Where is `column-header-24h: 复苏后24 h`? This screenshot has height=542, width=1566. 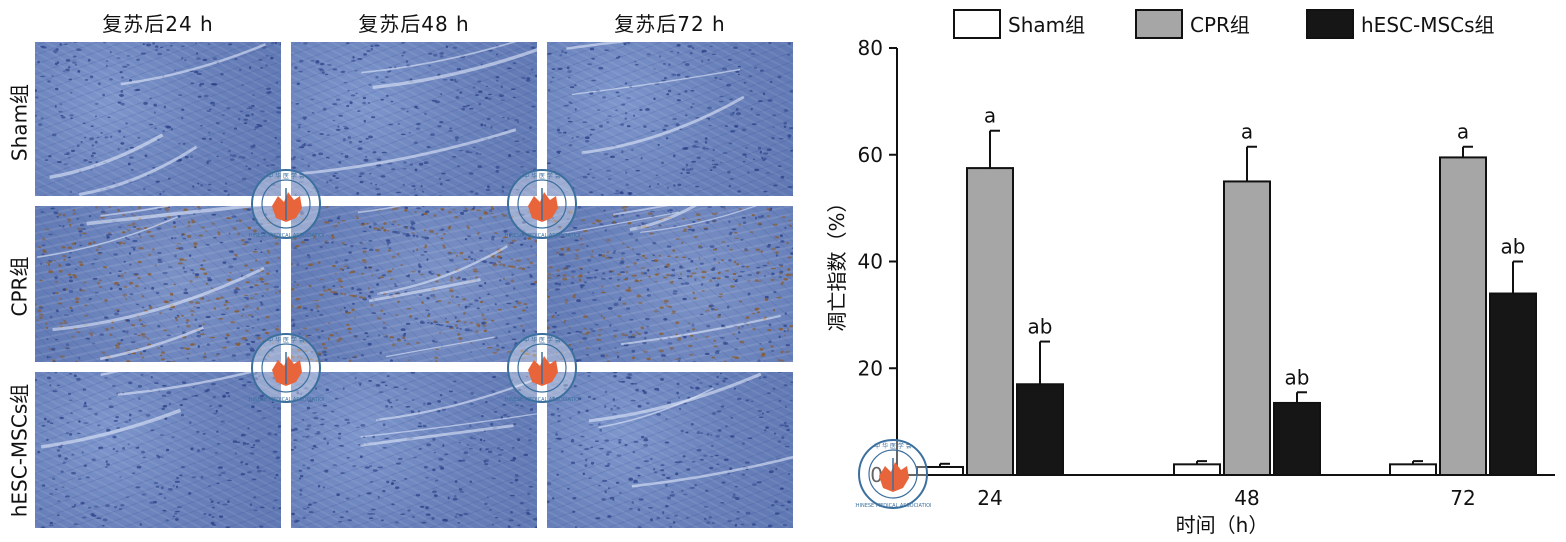
column-header-24h: 复苏后24 h is located at coordinates (158, 24).